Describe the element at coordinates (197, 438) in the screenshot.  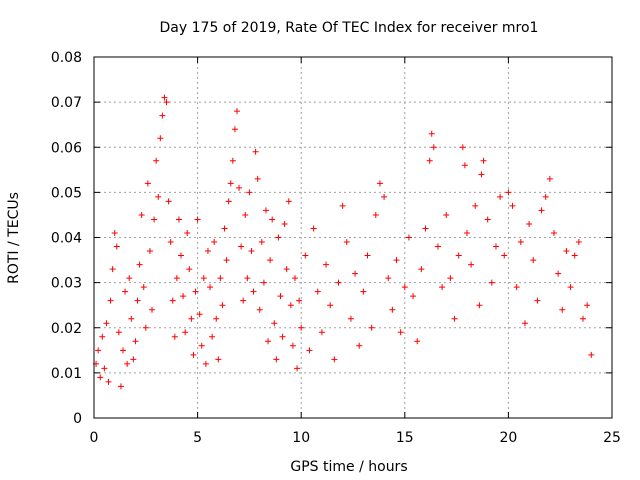
I see `x-tick-label: 5` at that location.